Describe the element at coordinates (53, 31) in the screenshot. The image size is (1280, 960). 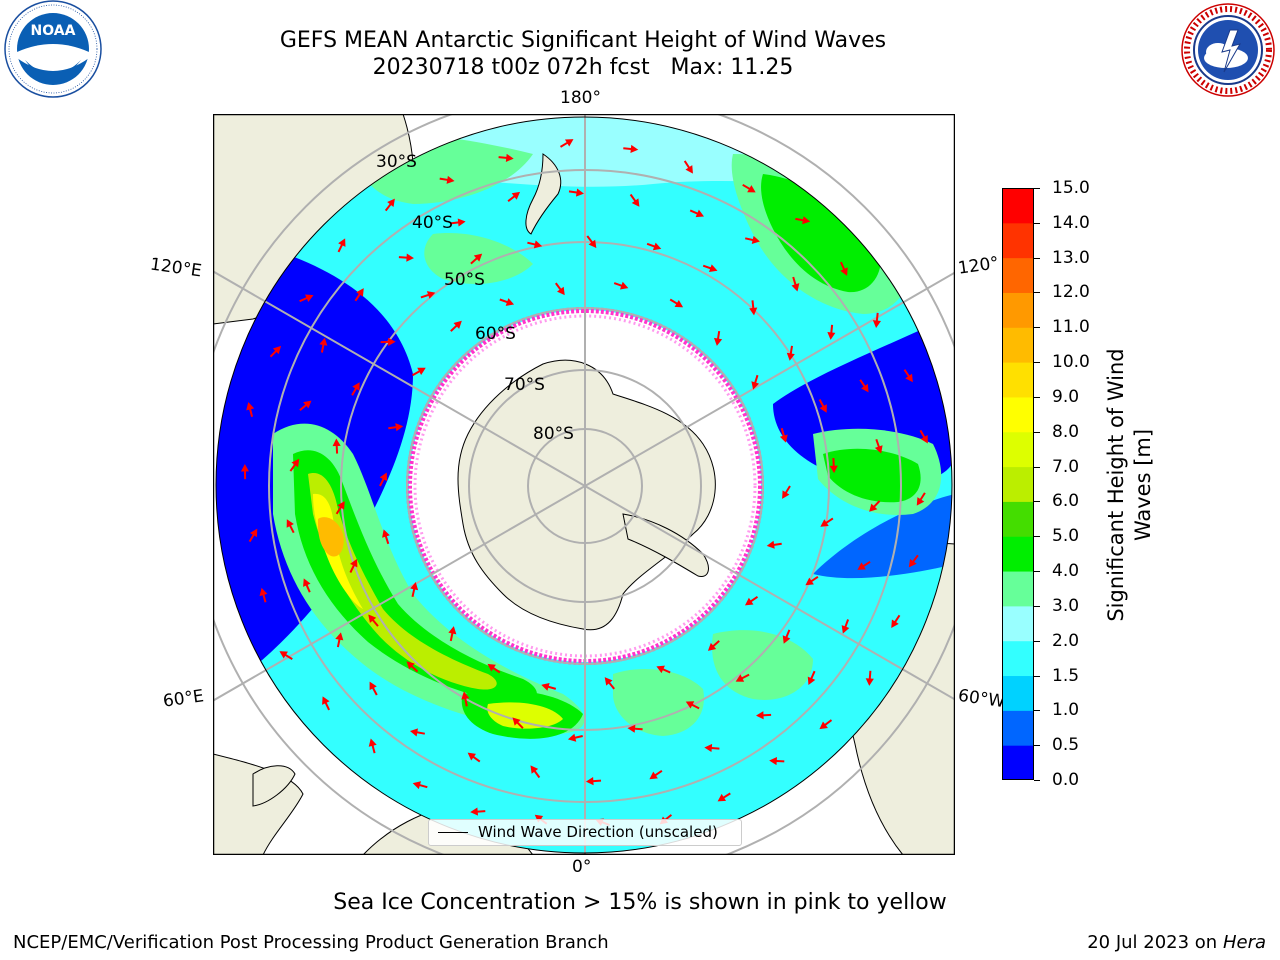
I see `svg-text: NOAA` at that location.